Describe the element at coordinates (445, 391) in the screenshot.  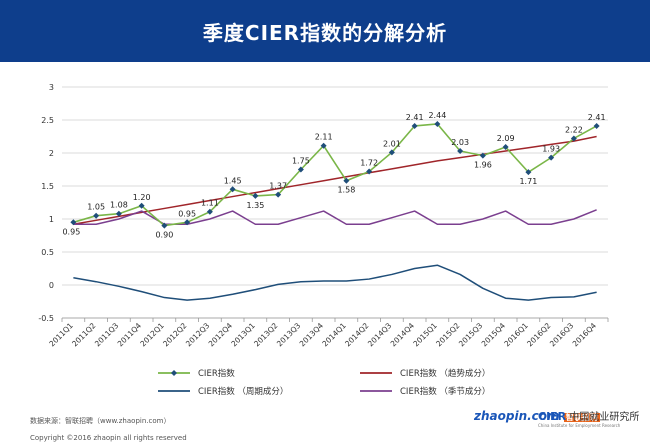
I see `legend-label: CIER指数 （季节成分）` at that location.